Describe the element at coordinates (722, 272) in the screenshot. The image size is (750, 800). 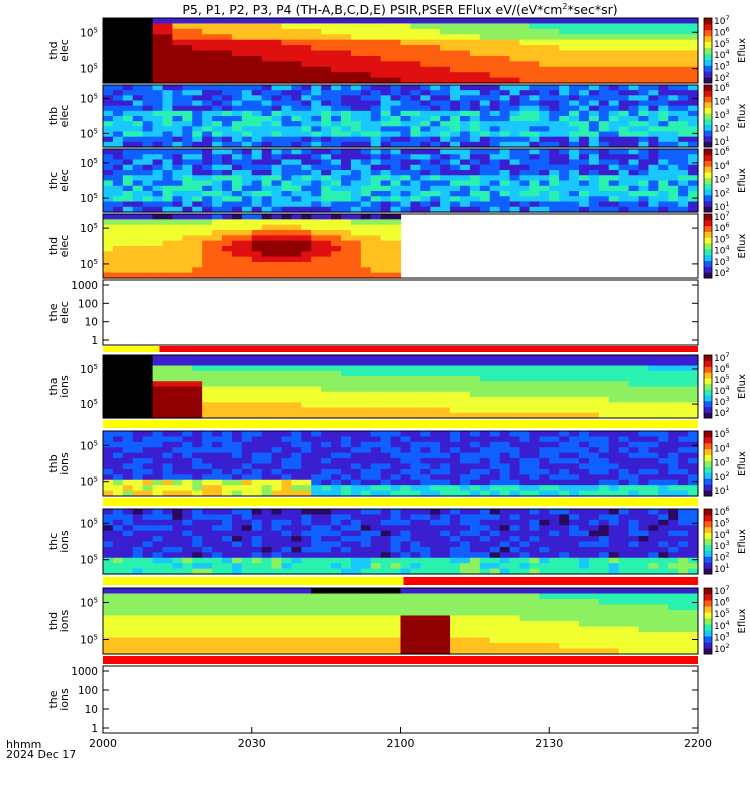
I see `colorbar-tick: 102` at that location.